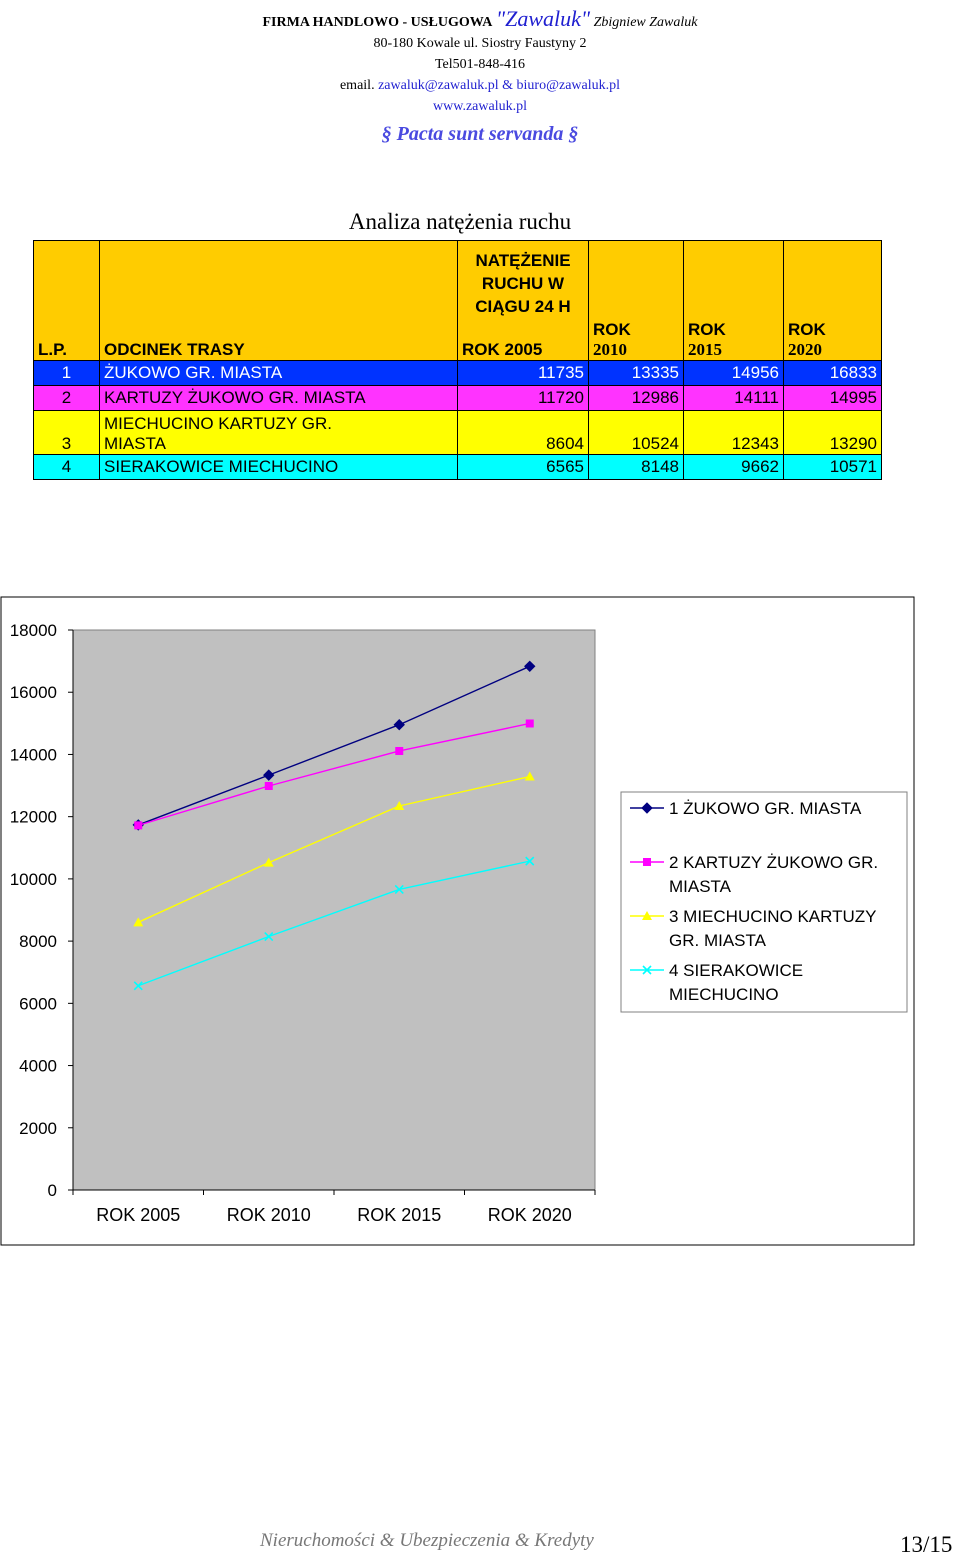 The height and width of the screenshot is (1558, 960). Describe the element at coordinates (479, 64) in the screenshot. I see `company-phone: Tel501-848-416` at that location.